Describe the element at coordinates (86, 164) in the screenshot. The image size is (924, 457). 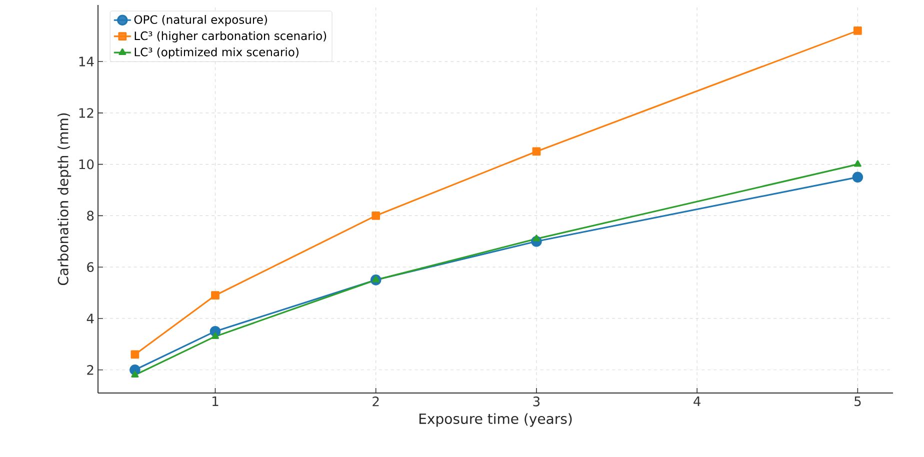
I see `y-tick-label: 10` at that location.